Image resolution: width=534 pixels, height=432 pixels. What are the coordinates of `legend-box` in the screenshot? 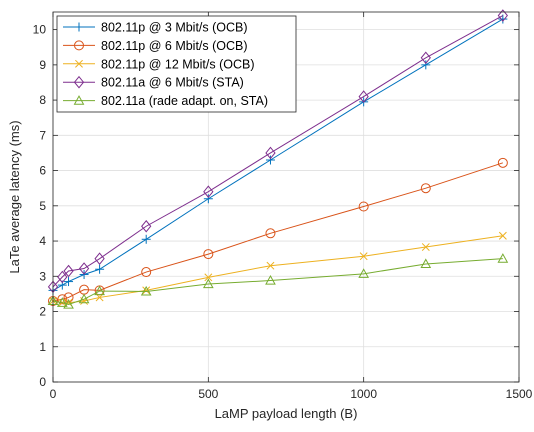 It's located at (176, 64).